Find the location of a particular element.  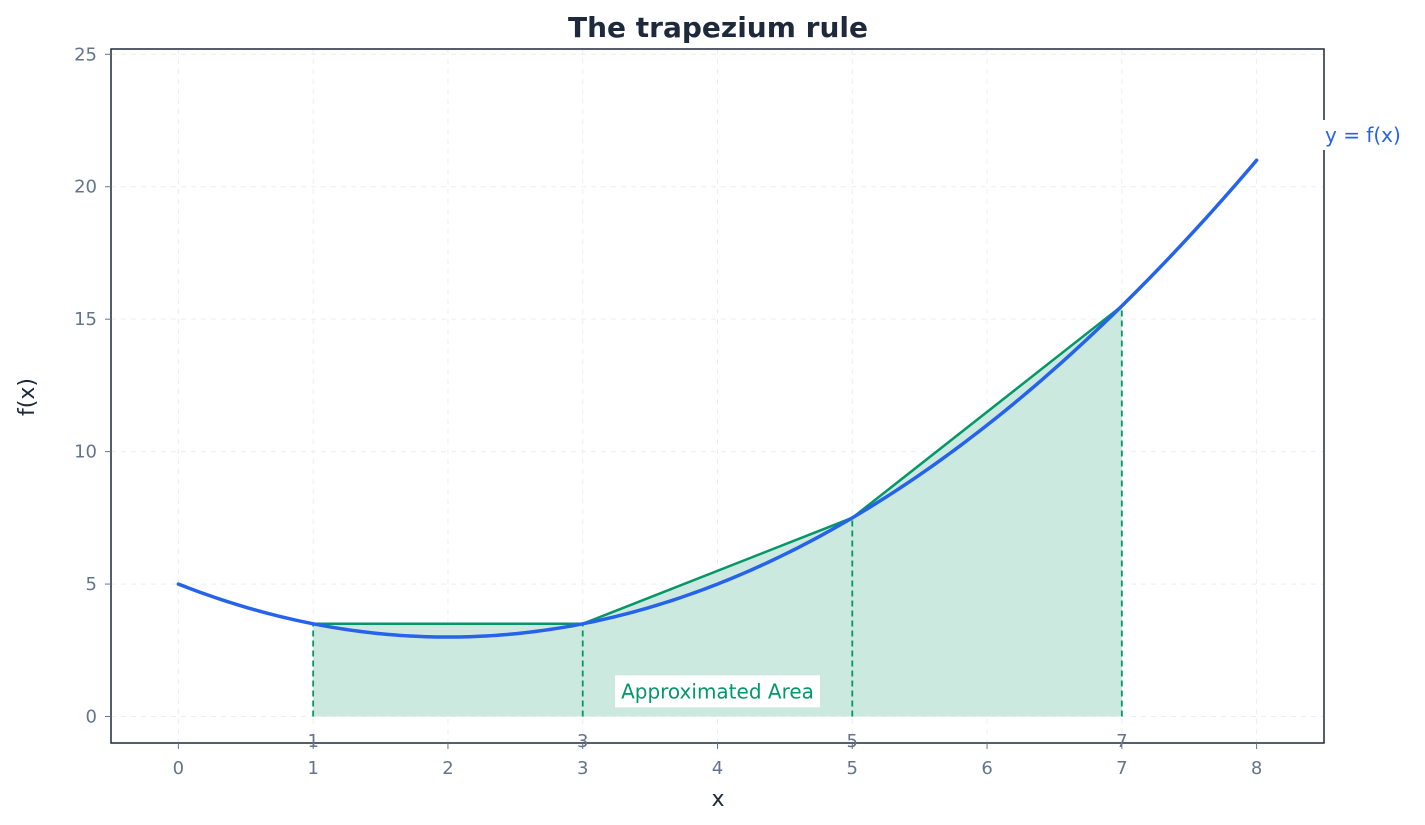

curve-label: y = f(x) is located at coordinates (1363, 135).